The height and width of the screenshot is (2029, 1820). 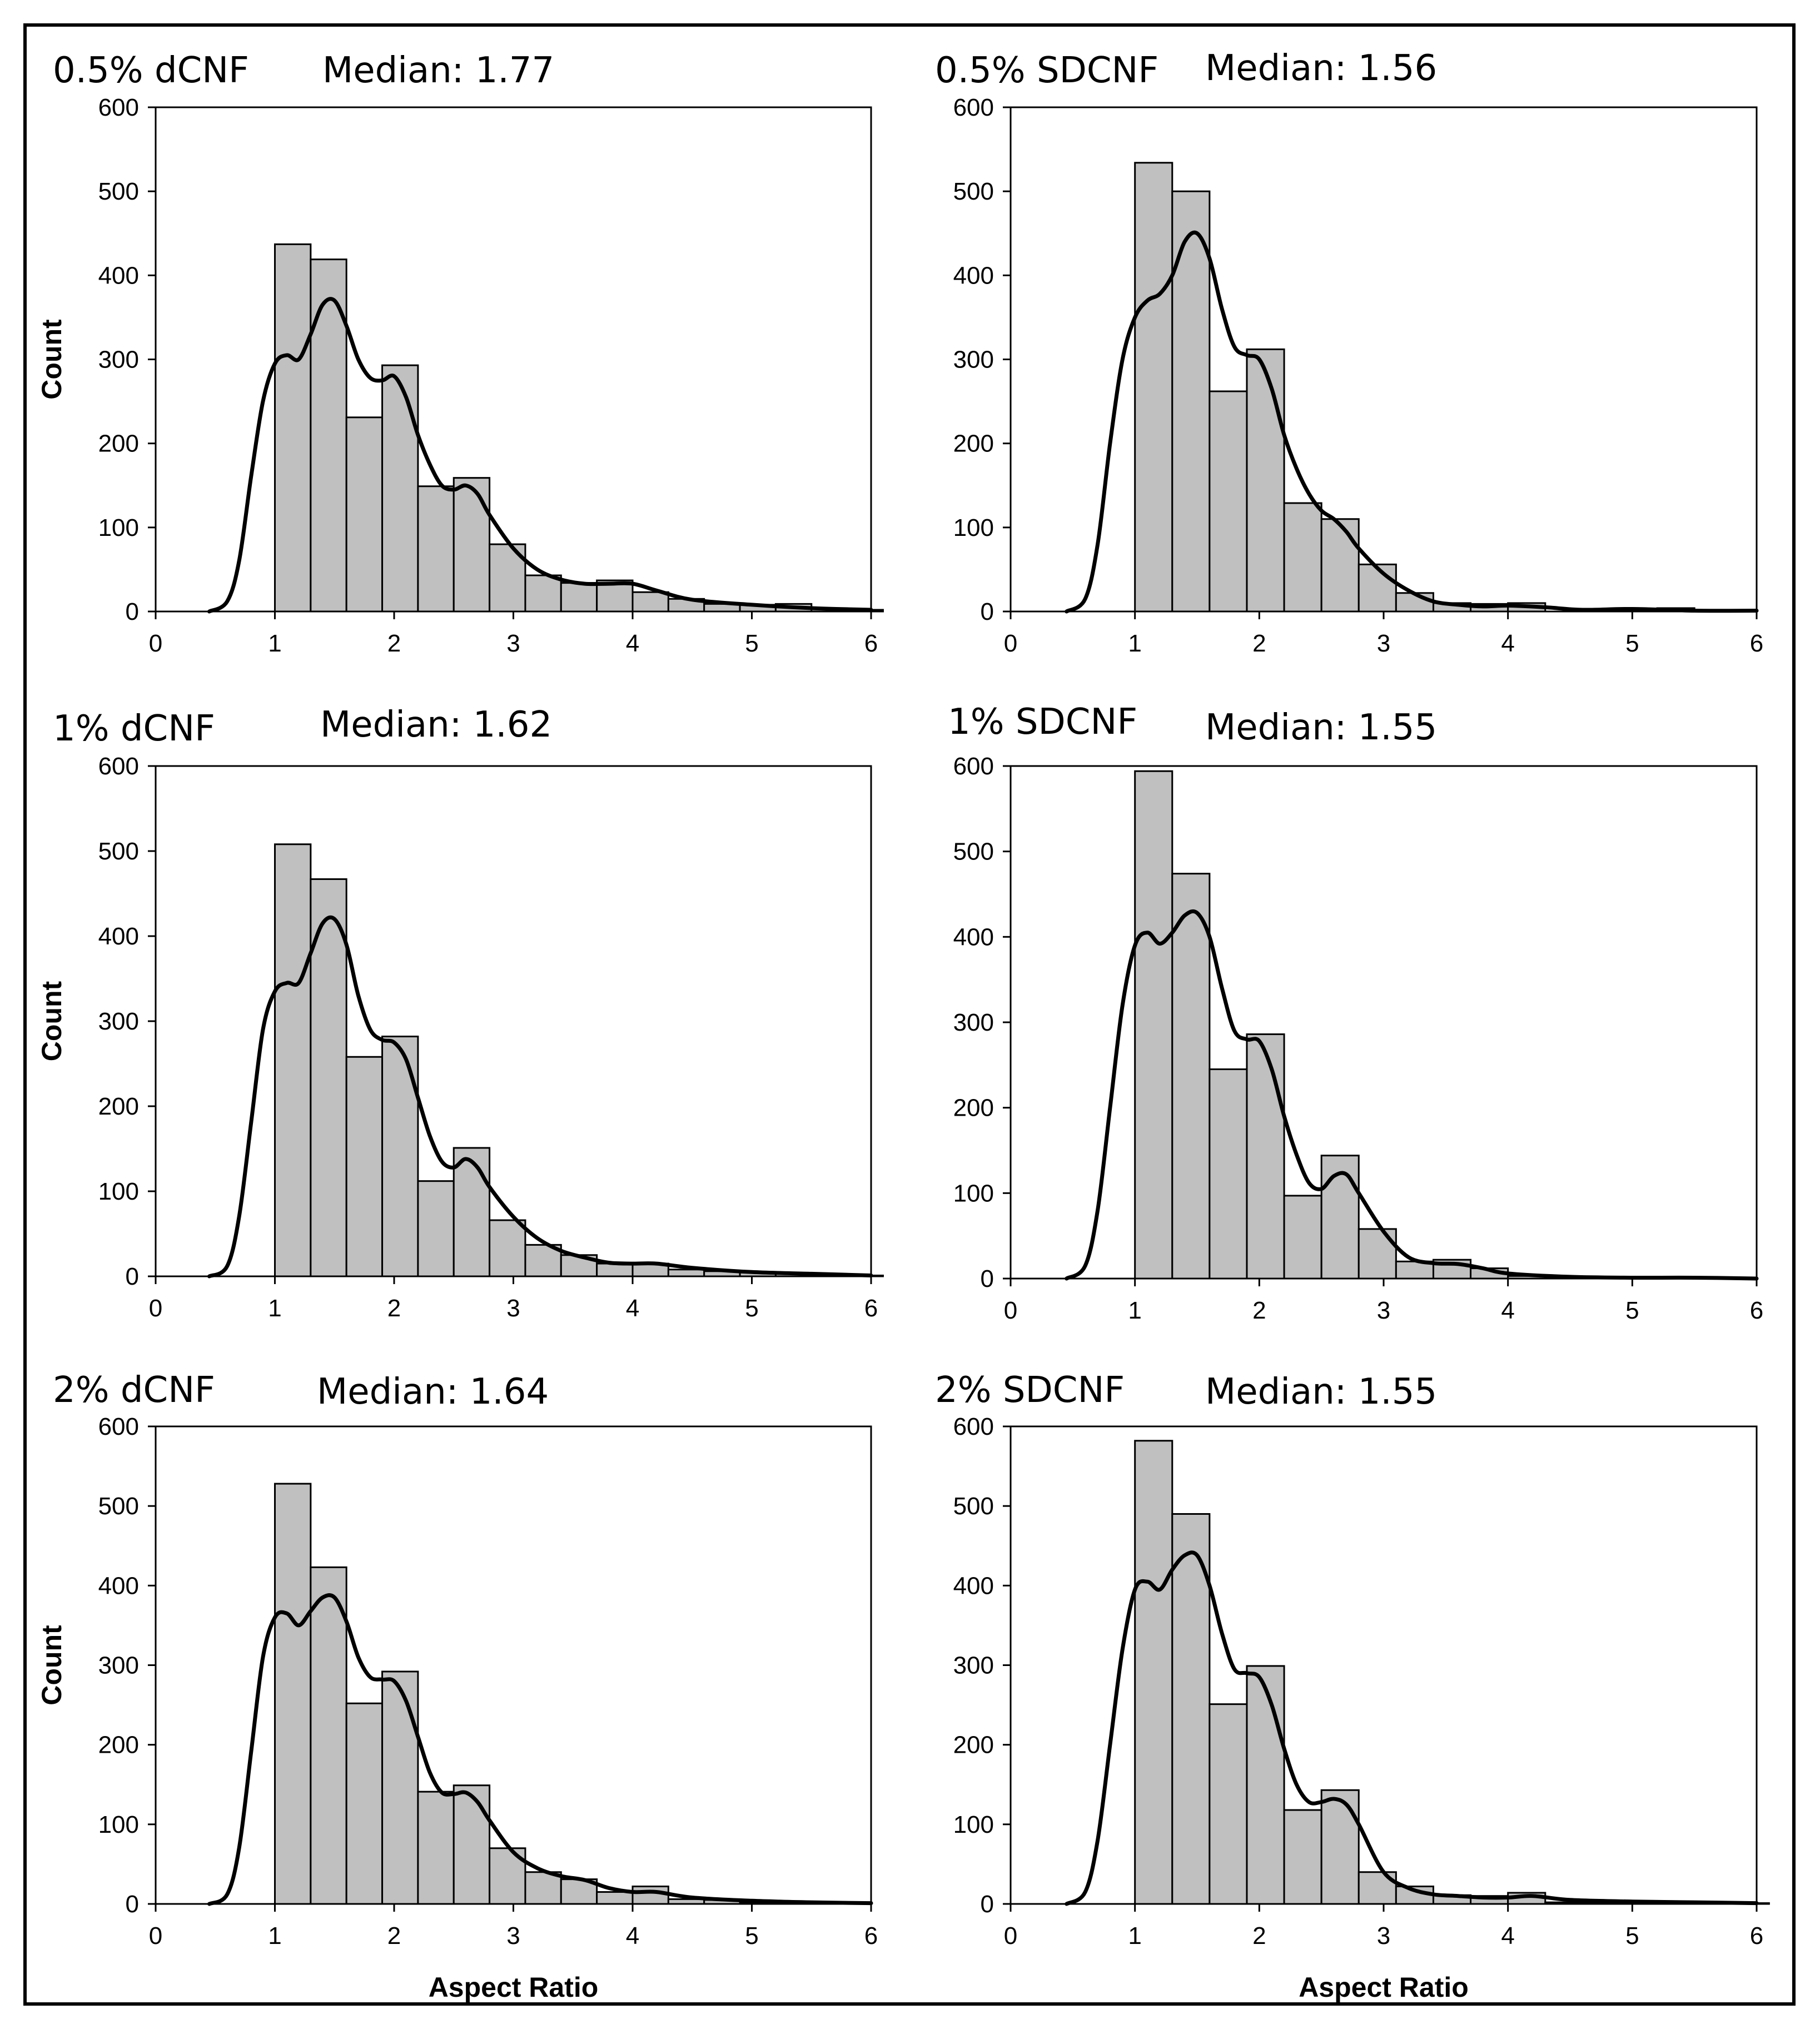 I want to click on x-axis-title: Aspect Ratio, so click(x=514, y=1988).